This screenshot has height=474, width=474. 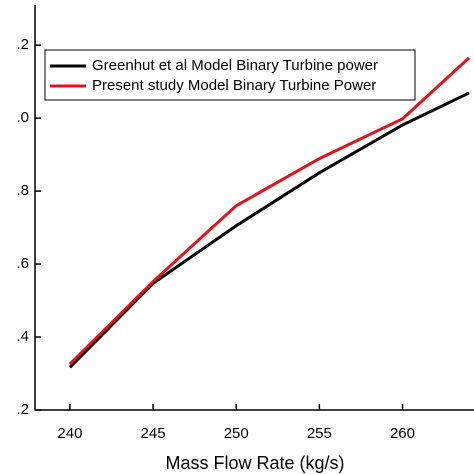 I want to click on x-tick-label: 240, so click(x=69, y=433).